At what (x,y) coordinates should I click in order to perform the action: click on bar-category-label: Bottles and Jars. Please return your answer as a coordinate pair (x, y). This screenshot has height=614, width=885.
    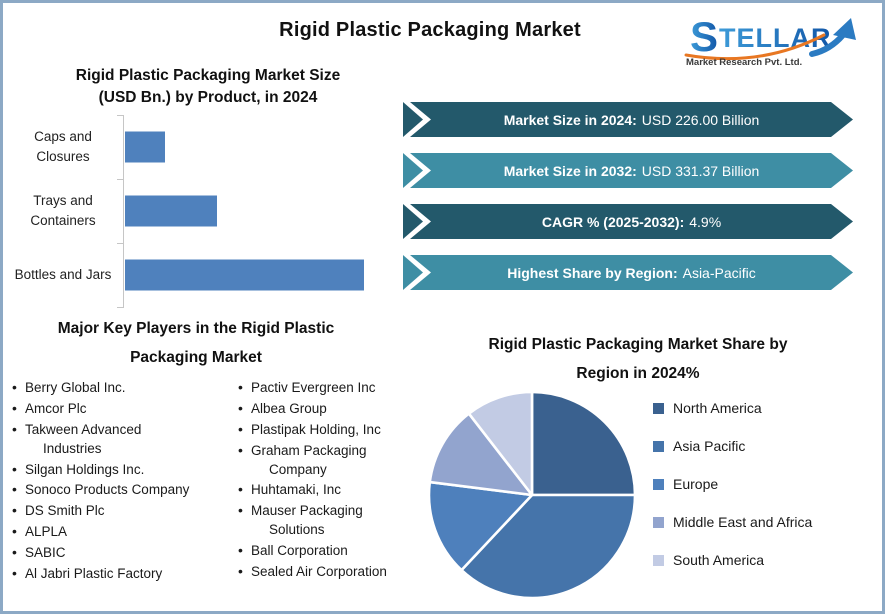
    Looking at the image, I should click on (63, 274).